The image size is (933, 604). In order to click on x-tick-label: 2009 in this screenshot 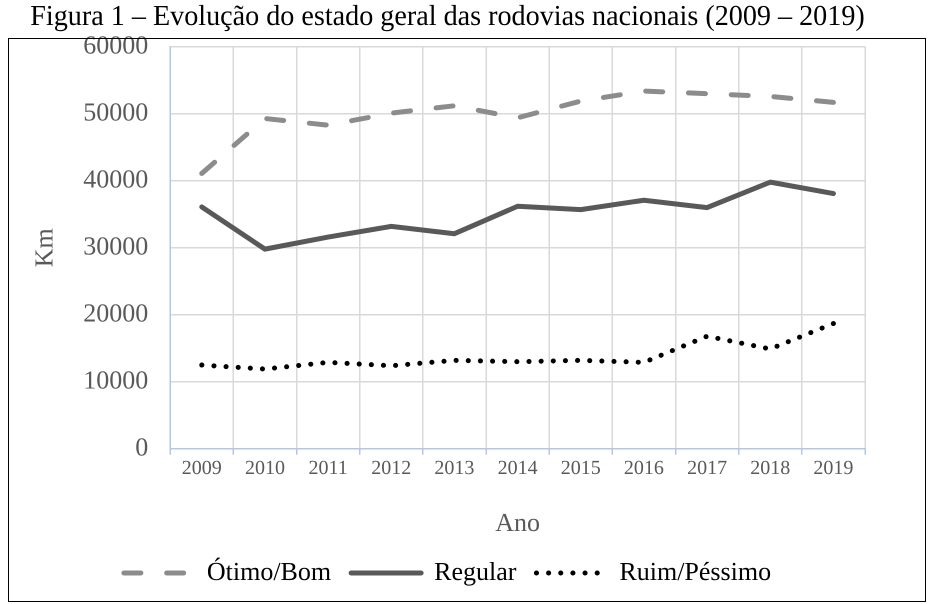, I will do `click(202, 468)`.